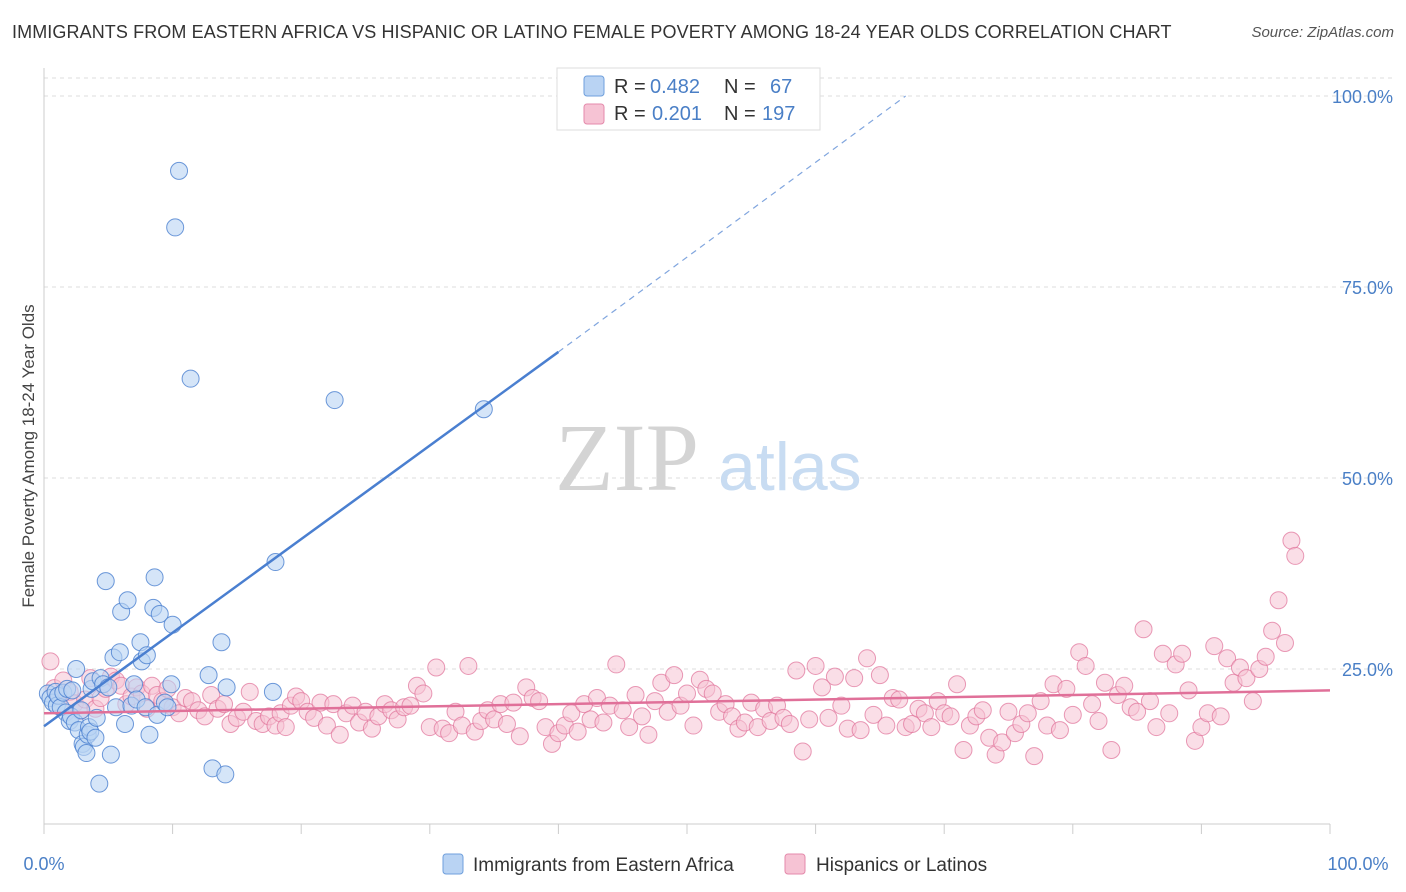  What do you see at coordinates (1367, 288) in the screenshot?
I see `y-tick-label: 75.0%` at bounding box center [1367, 288].